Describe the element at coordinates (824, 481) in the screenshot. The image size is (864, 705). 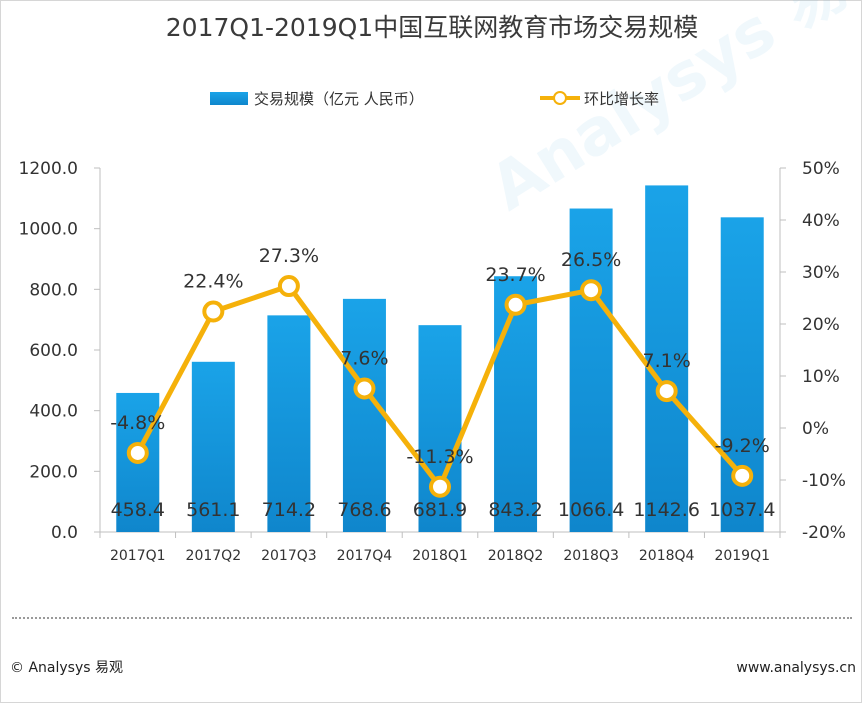
I see `y-right-tick-label: -10%` at that location.